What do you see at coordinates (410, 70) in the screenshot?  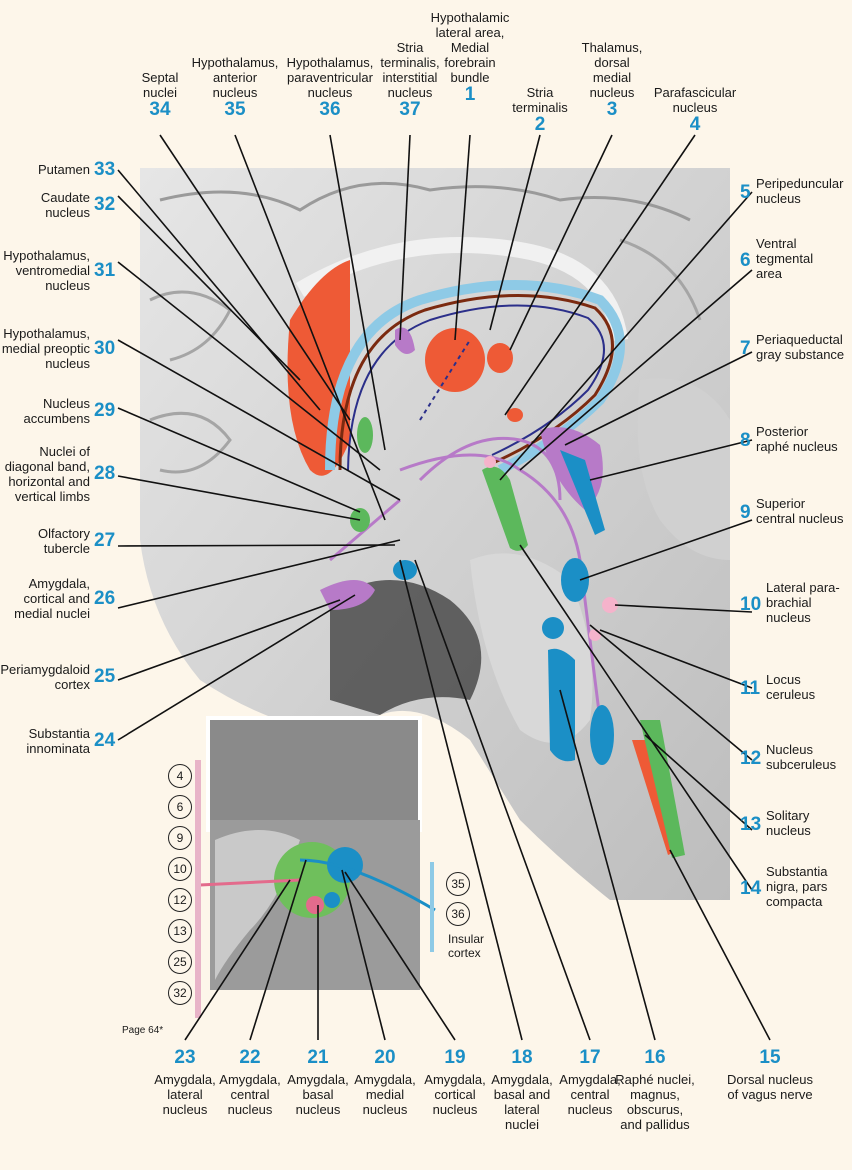 I see `top-label-37: Stria terminalis, interstitial nucleus` at bounding box center [410, 70].